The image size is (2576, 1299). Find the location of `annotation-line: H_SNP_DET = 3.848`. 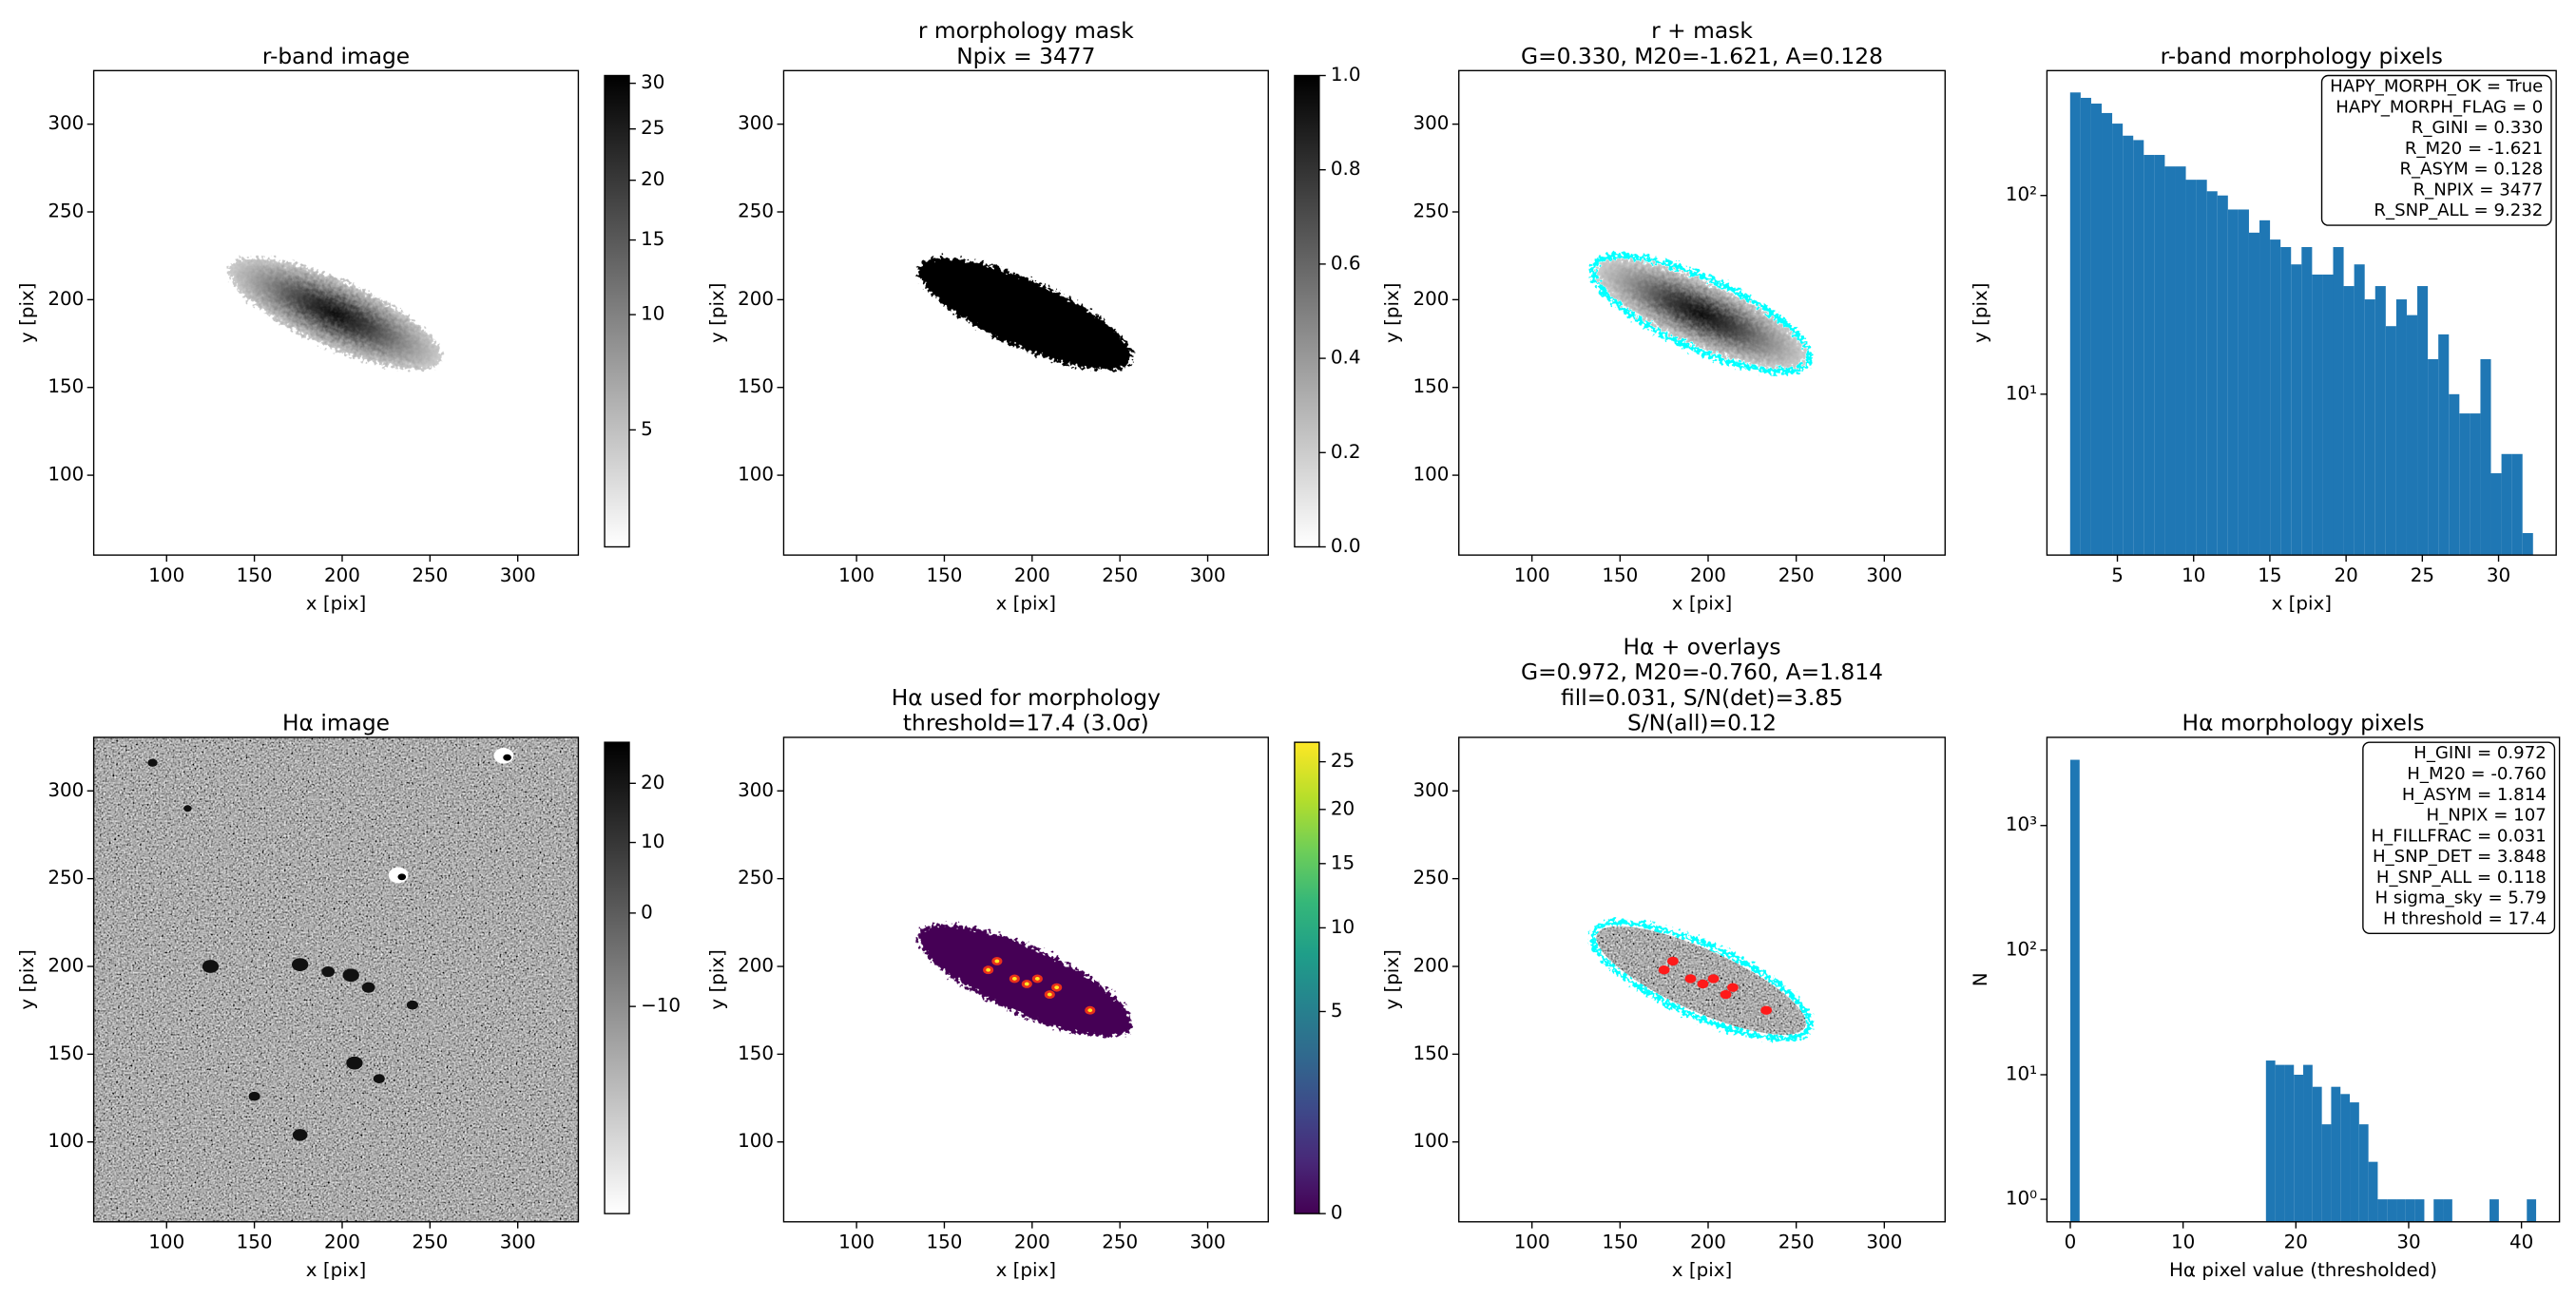

annotation-line: H_SNP_DET = 3.848 is located at coordinates (2460, 857).